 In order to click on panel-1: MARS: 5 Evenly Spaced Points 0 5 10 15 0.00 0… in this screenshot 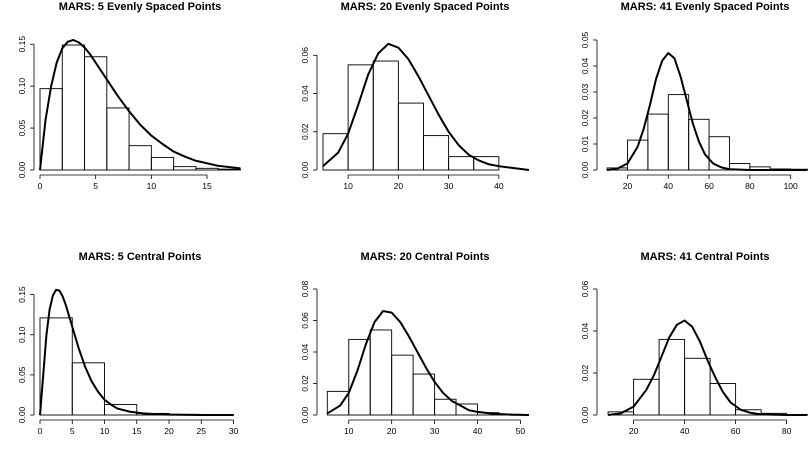, I will do `click(129, 96)`.